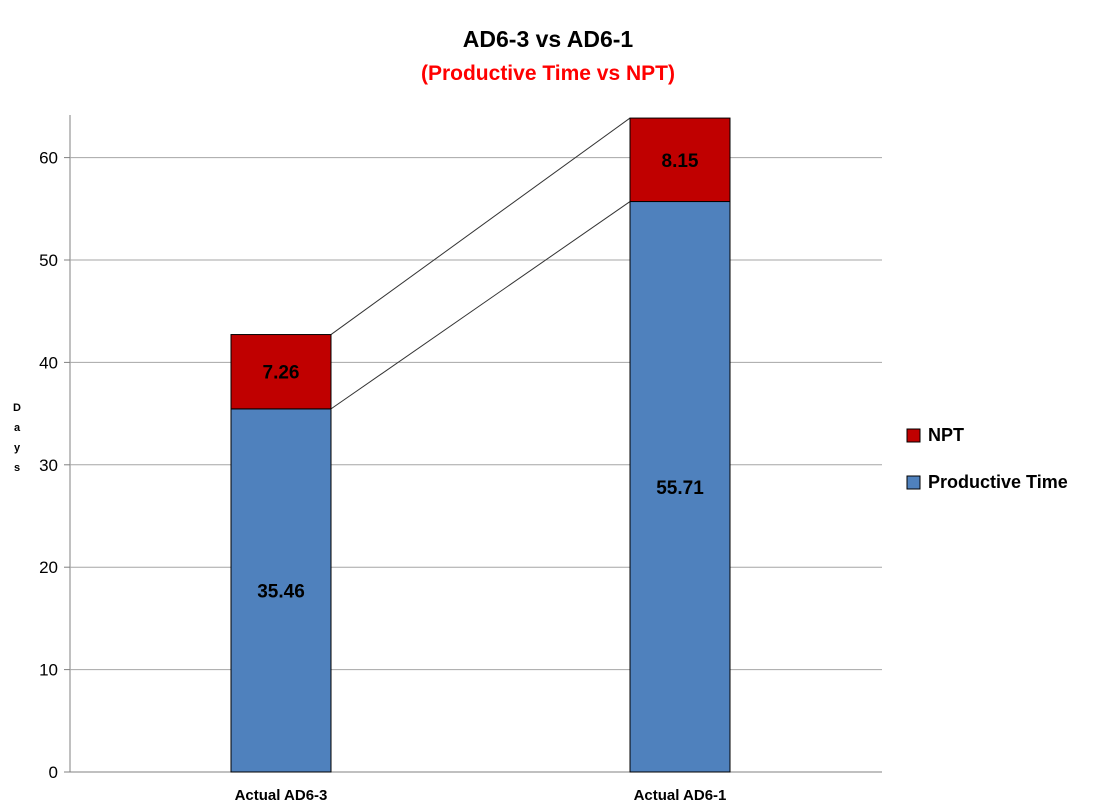 The width and height of the screenshot is (1095, 807). Describe the element at coordinates (17, 448) in the screenshot. I see `y-axis-label-letter: y` at that location.